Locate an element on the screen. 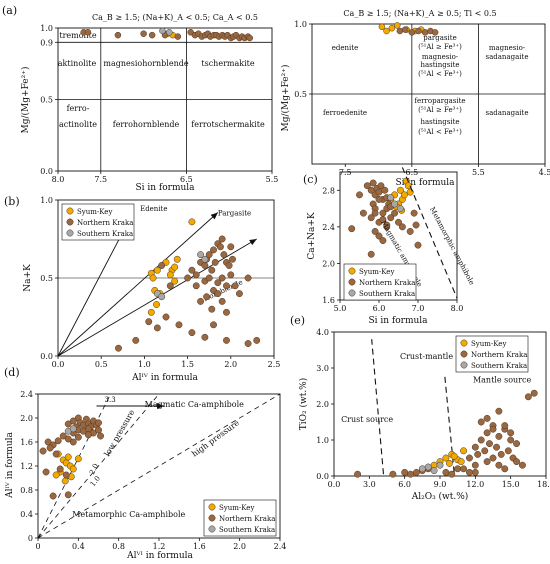  x-tick-label: 8.0 is located at coordinates (58, 179).